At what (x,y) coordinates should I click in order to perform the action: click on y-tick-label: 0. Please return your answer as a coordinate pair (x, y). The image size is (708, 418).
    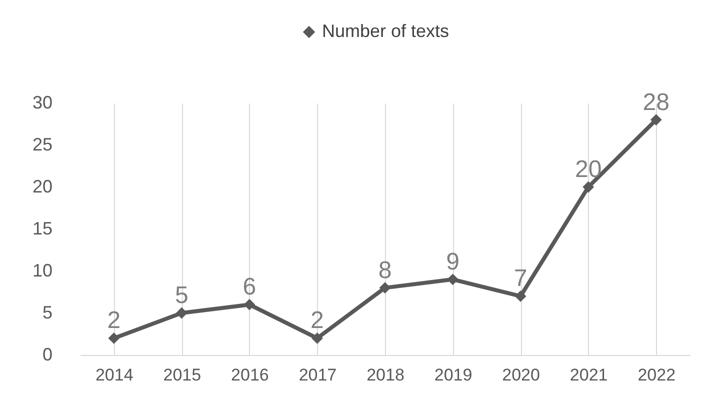
    Looking at the image, I should click on (47, 354).